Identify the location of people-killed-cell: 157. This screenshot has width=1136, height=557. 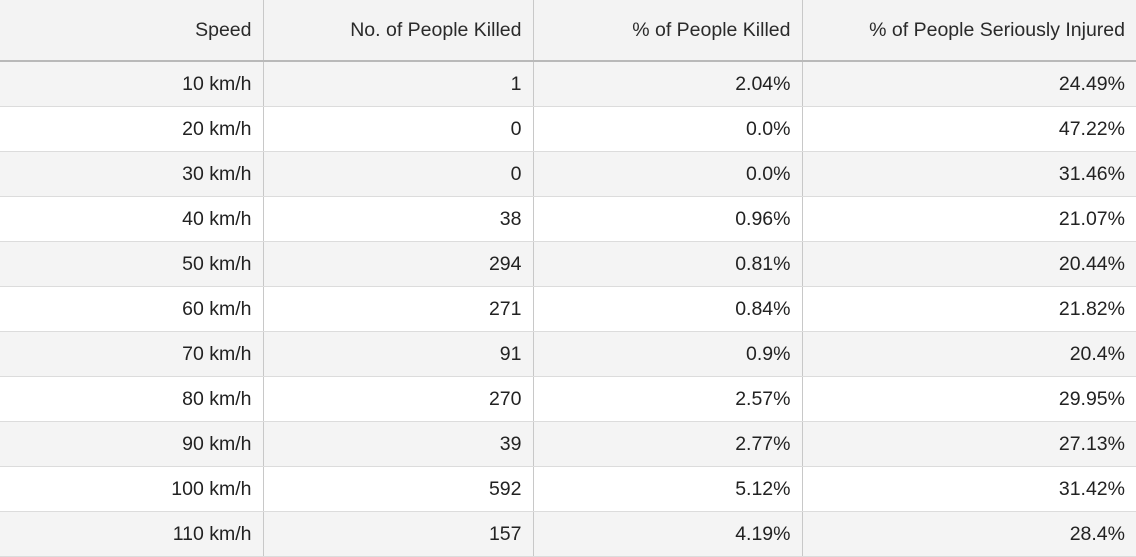
(398, 534).